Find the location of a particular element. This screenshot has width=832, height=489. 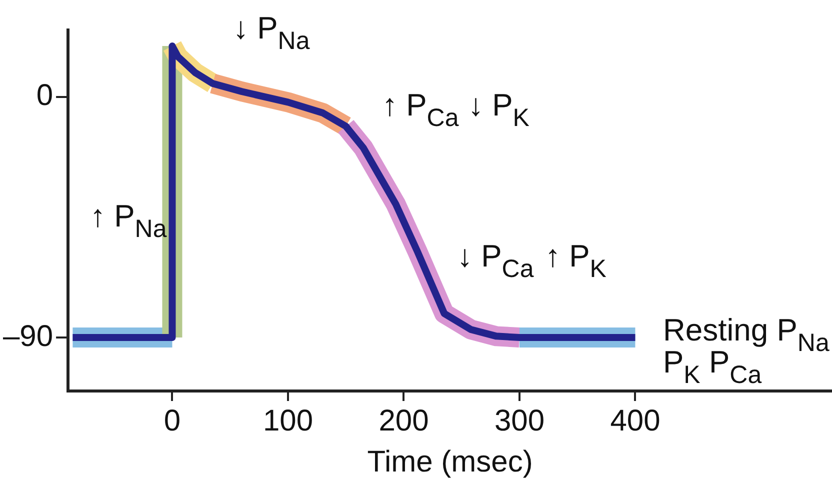

x-tick-label: 400 is located at coordinates (635, 421).